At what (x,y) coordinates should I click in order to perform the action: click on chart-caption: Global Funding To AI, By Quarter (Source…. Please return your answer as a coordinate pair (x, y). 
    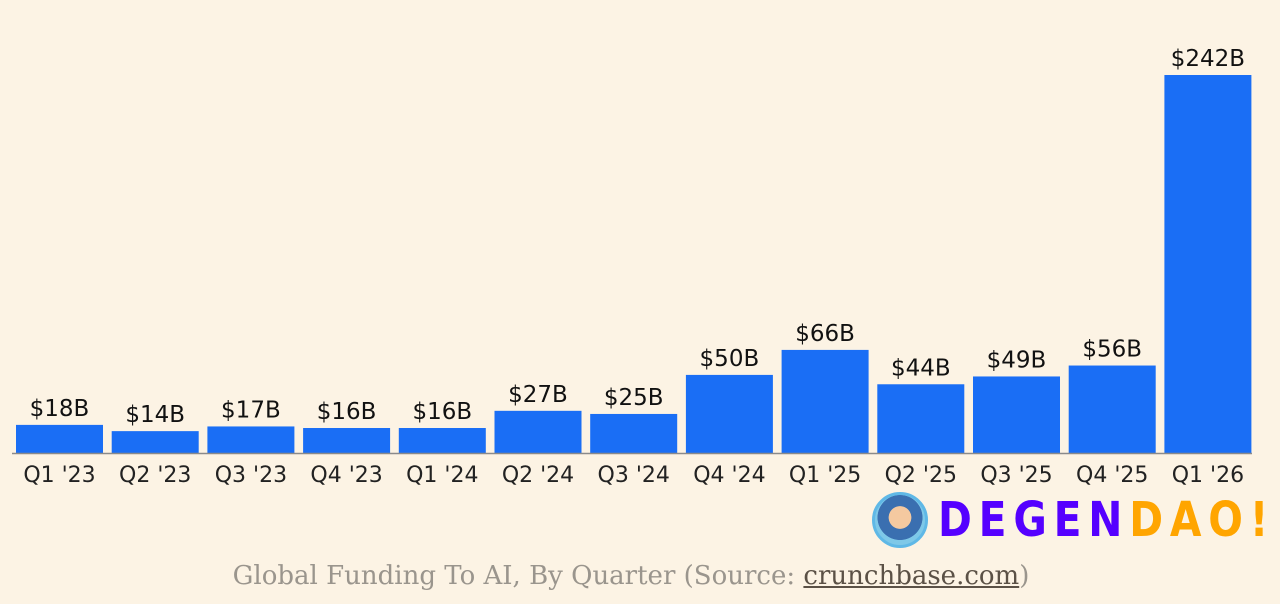
    Looking at the image, I should click on (631, 576).